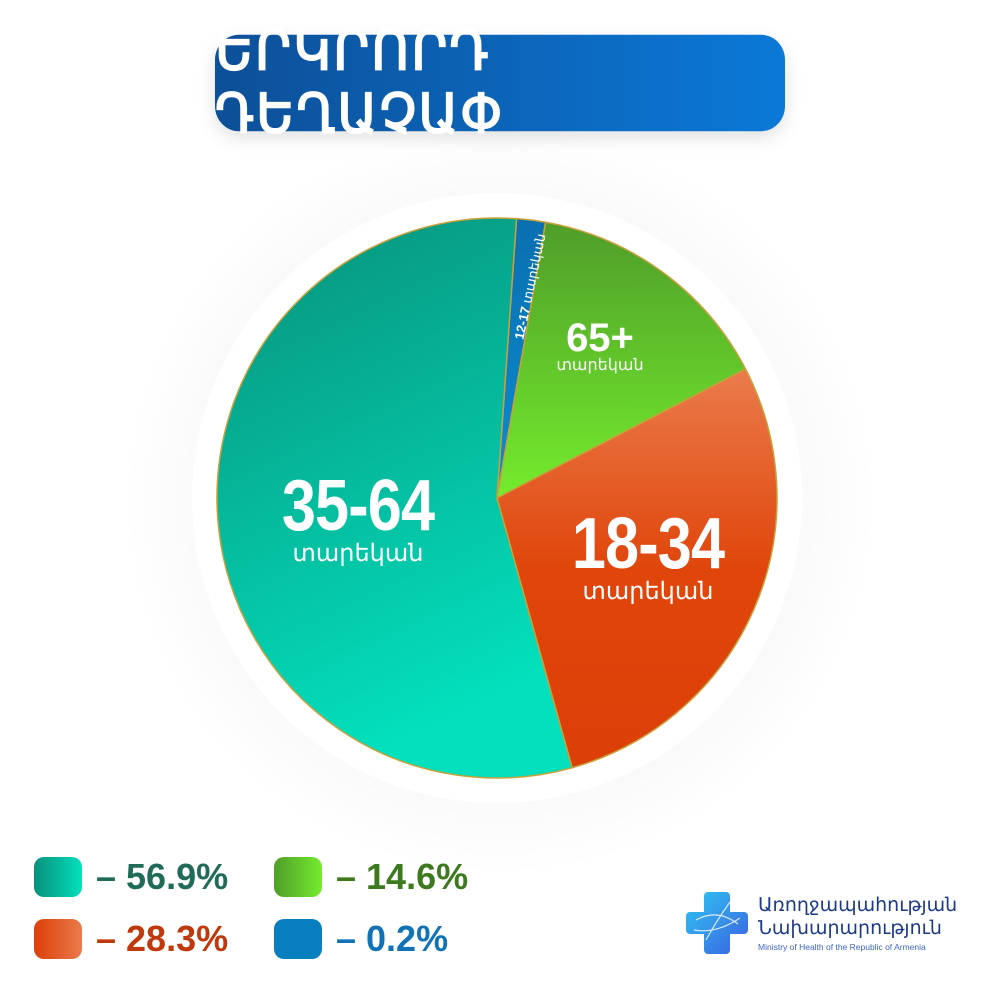  What do you see at coordinates (162, 938) in the screenshot?
I see `legend-value: – 28.3%` at bounding box center [162, 938].